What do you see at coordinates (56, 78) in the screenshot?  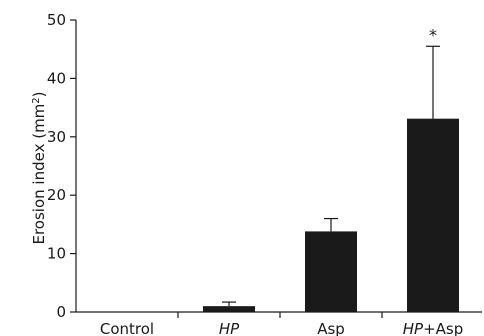 I see `y-tick-label: 40` at bounding box center [56, 78].